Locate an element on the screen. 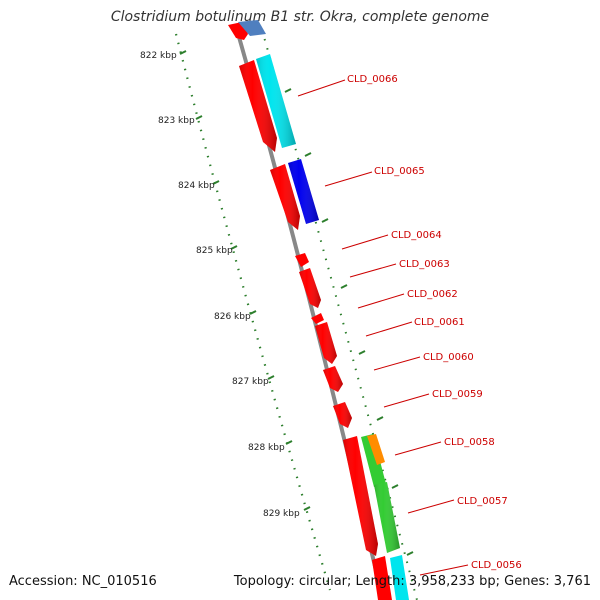 This screenshot has height=600, width=600. gene-label: CLD_0058 is located at coordinates (469, 442).